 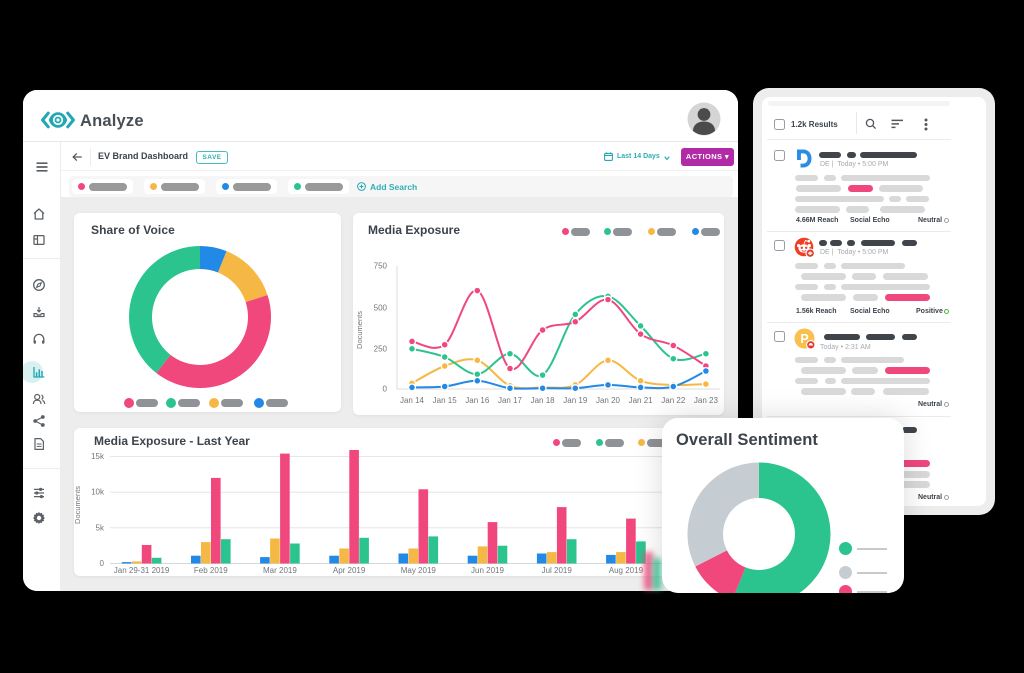 What do you see at coordinates (381, 266) in the screenshot?
I see `svg-text: 750` at bounding box center [381, 266].